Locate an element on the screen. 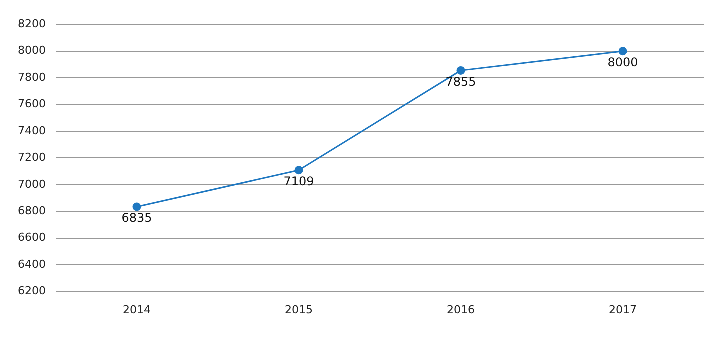 The width and height of the screenshot is (720, 341). y-tick-label: 6600 is located at coordinates (32, 237).